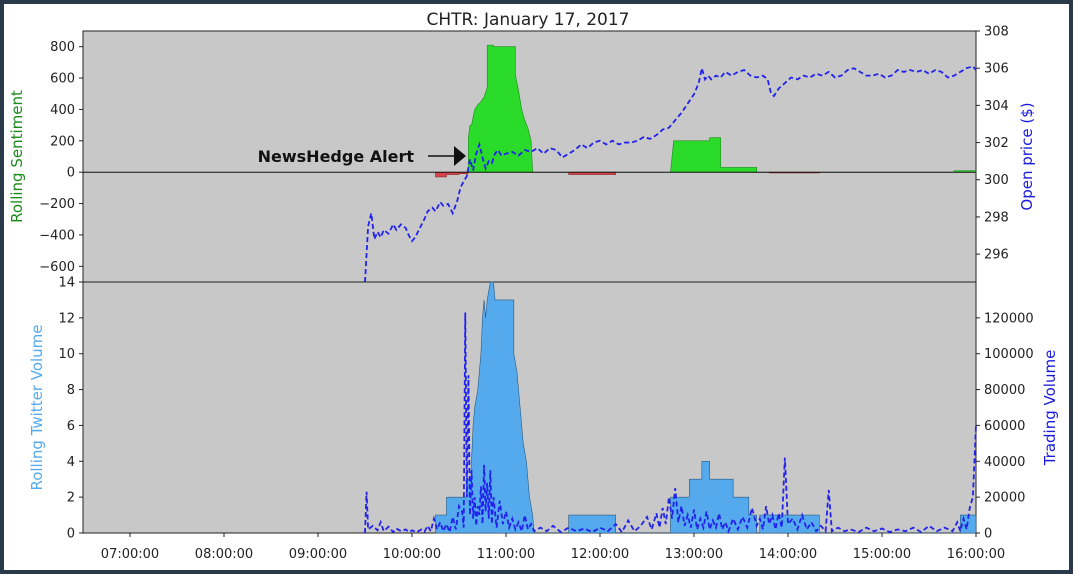  I want to click on y-tick-label: 40000, so click(1004, 462).